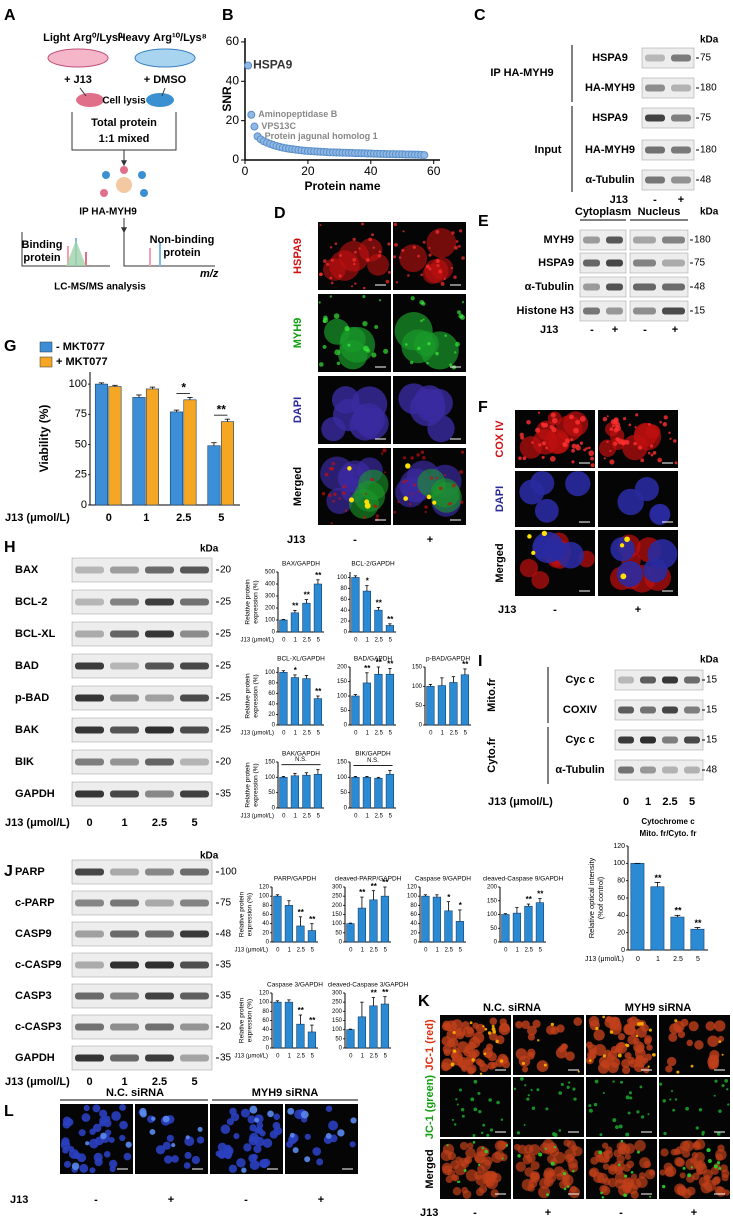 The height and width of the screenshot is (1222, 733). What do you see at coordinates (321, 1200) in the screenshot?
I see `lane-label: +` at bounding box center [321, 1200].